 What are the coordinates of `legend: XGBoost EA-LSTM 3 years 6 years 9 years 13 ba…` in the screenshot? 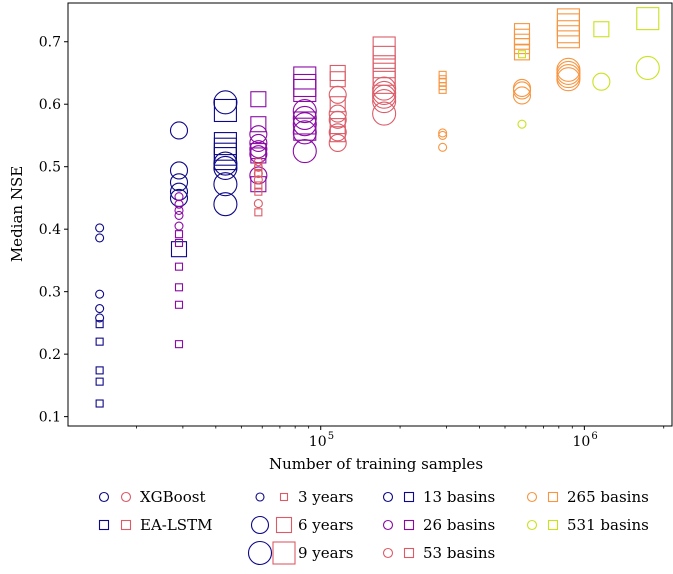 It's located at (373, 527).